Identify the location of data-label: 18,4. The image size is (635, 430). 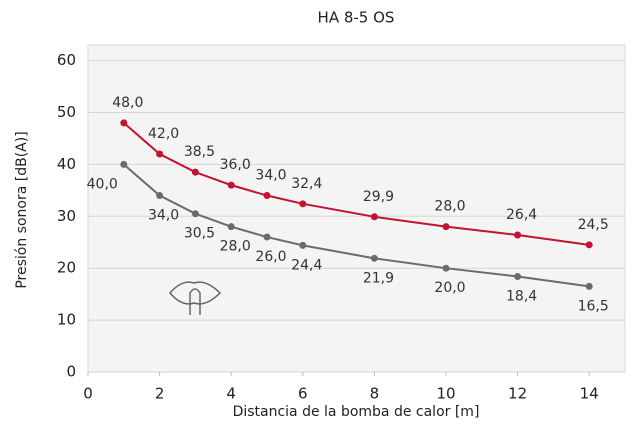
(521, 296).